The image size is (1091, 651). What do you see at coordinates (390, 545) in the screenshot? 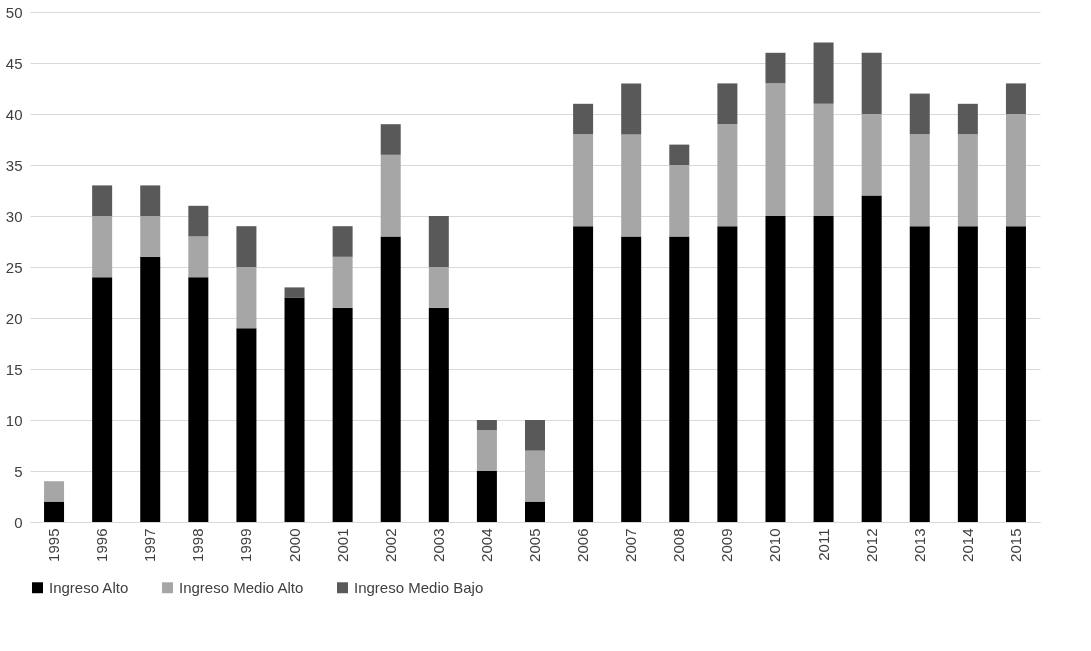
I see `x-tick-label: 2002` at bounding box center [390, 545].